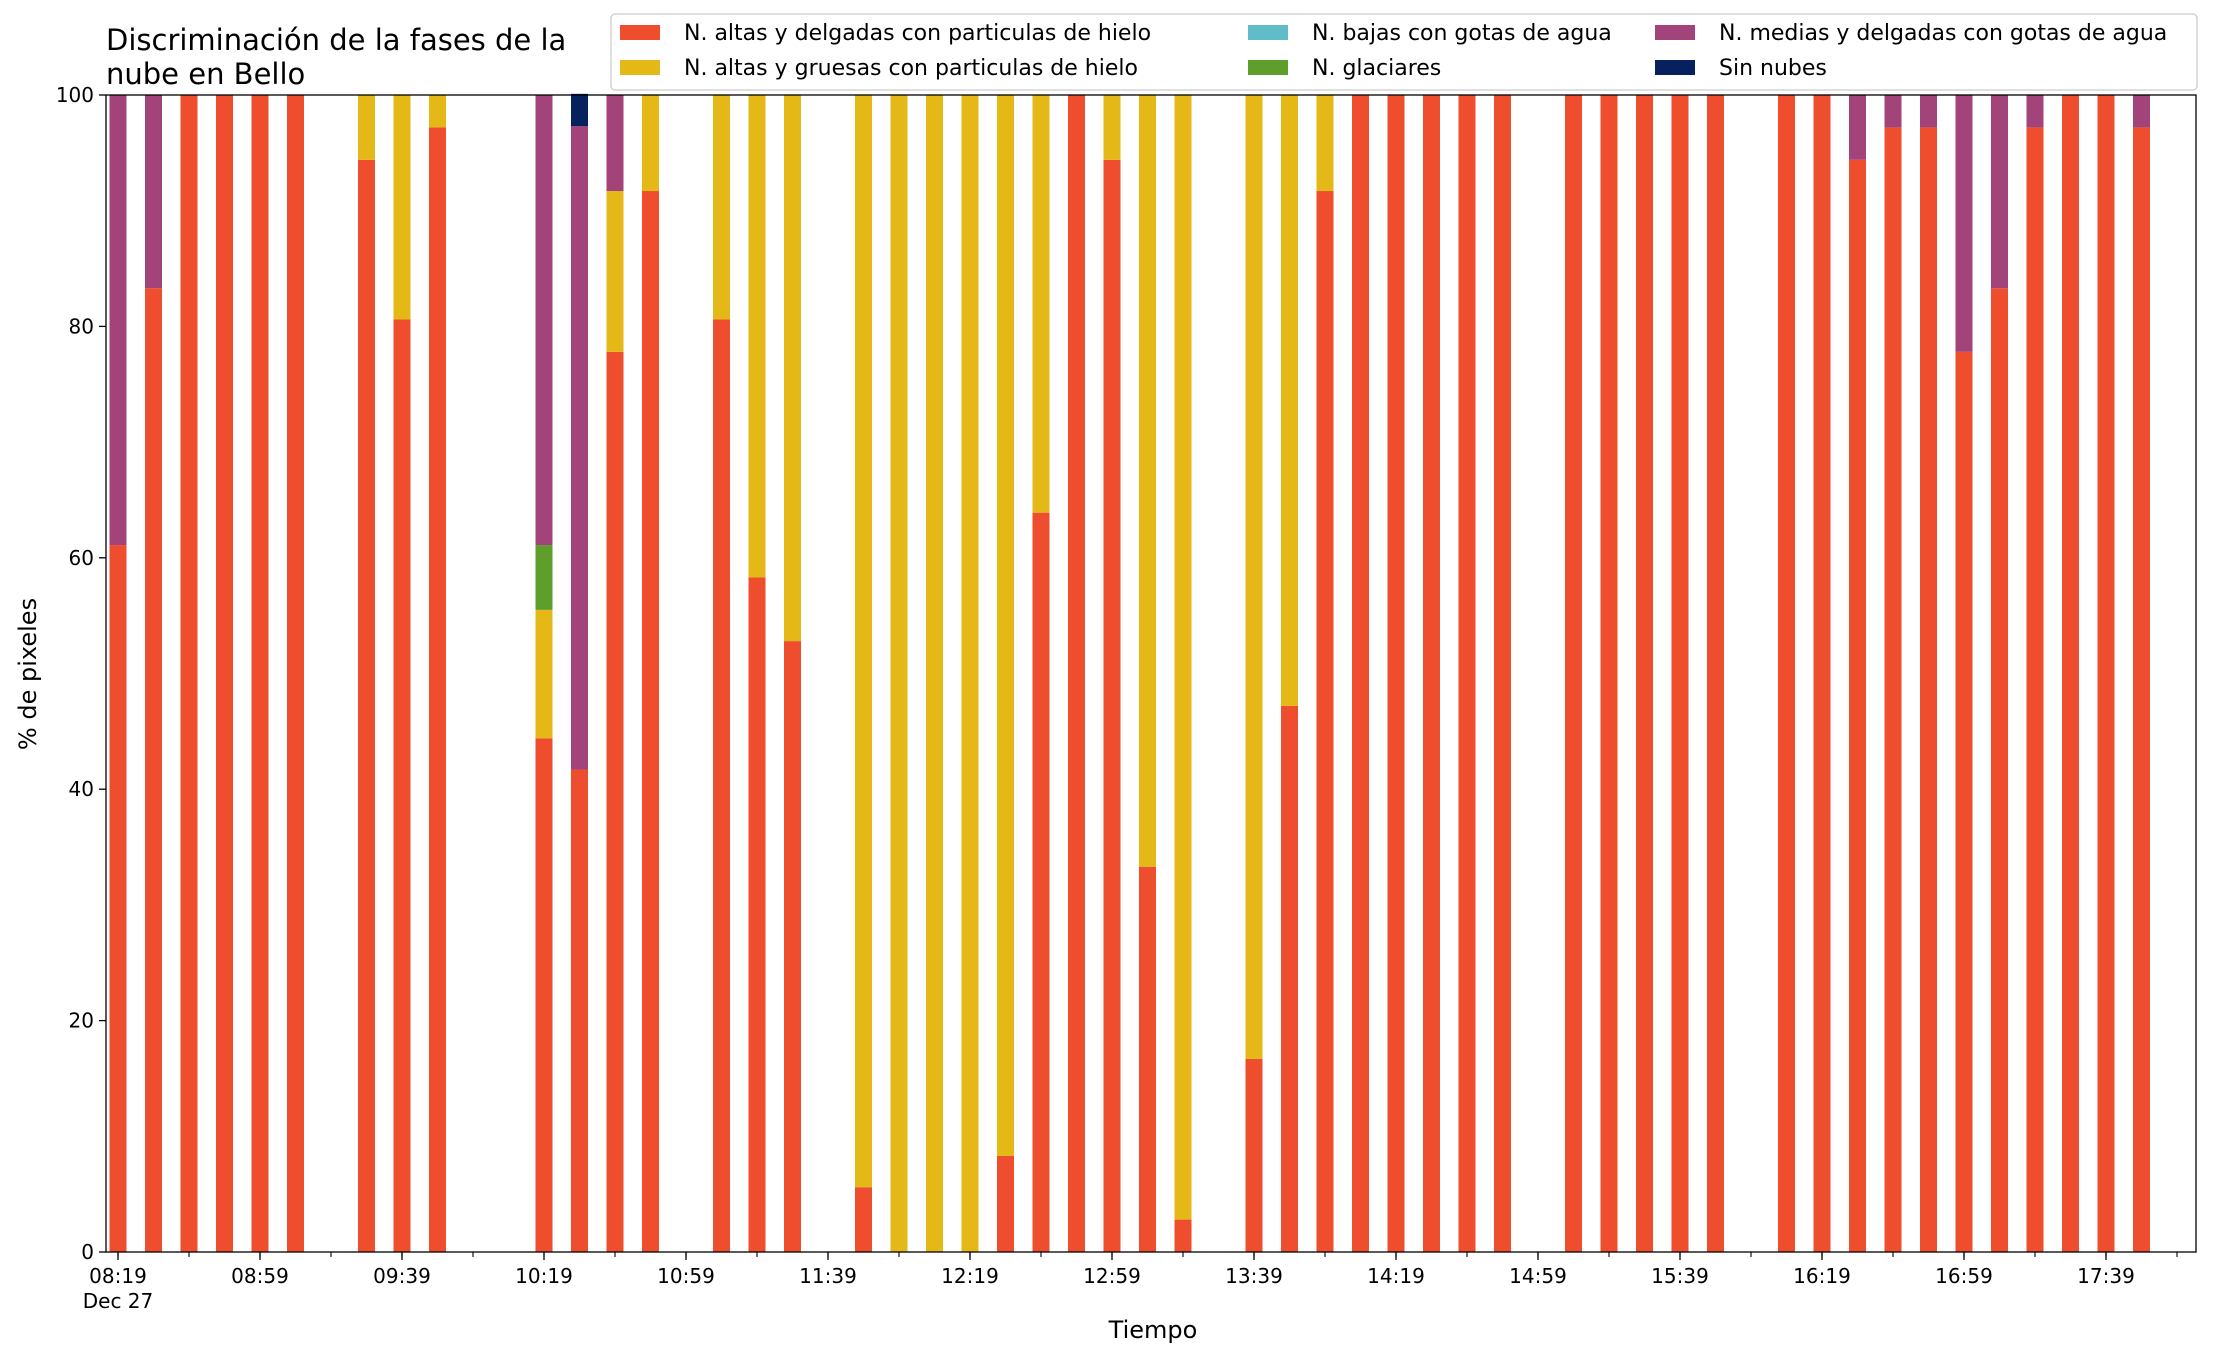  I want to click on bar-segment-1339-s0, so click(1254, 1155).